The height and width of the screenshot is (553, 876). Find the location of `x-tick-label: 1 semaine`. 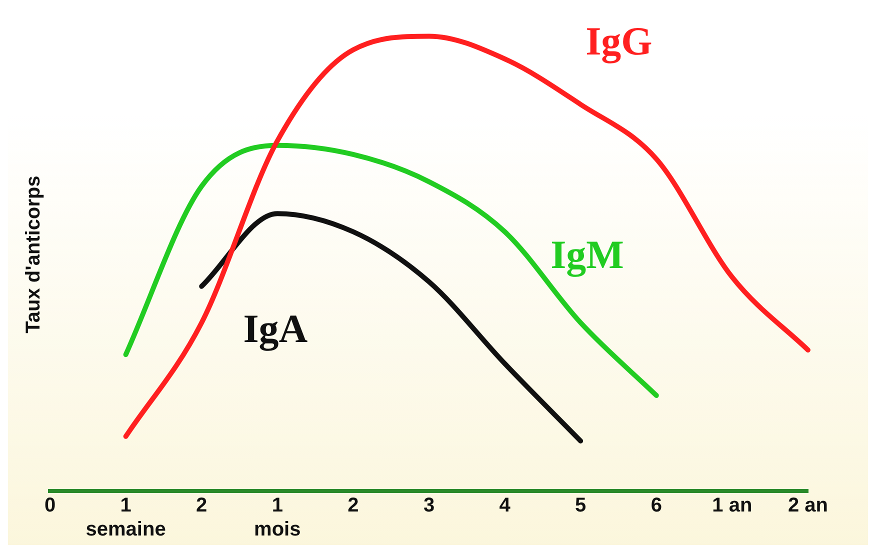

x-tick-label: 1 semaine is located at coordinates (126, 517).